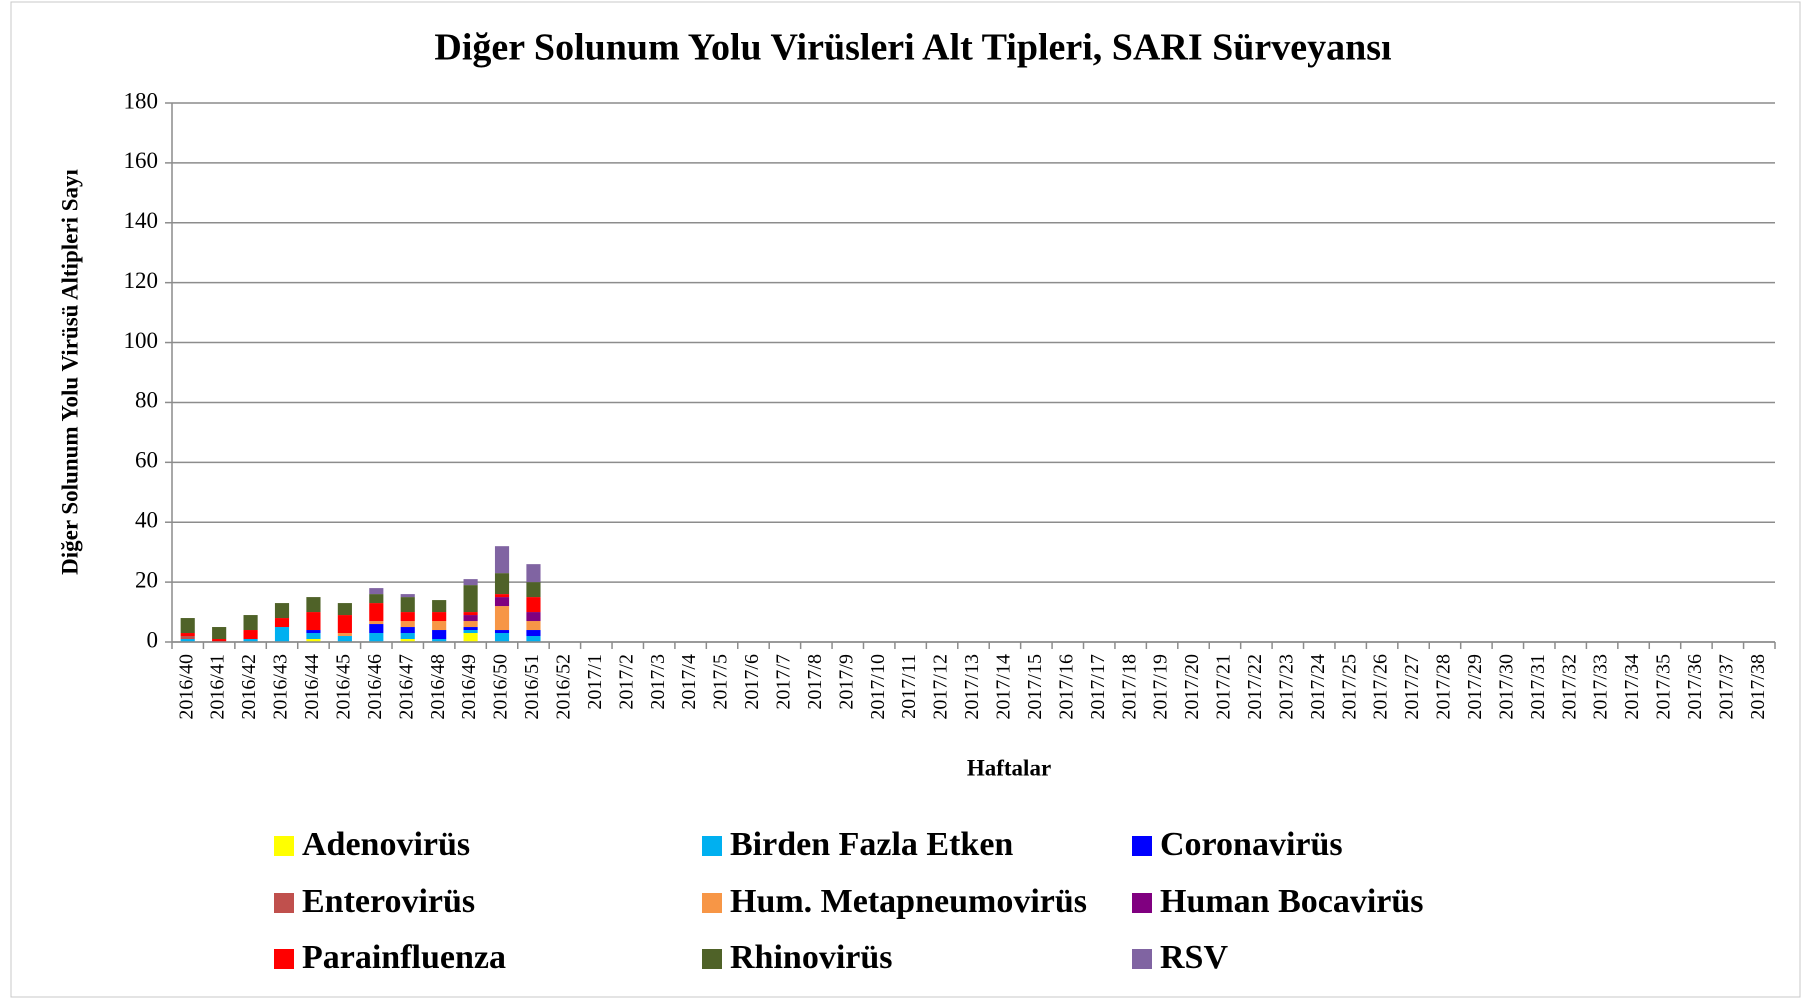 The width and height of the screenshot is (1802, 999). Describe the element at coordinates (186, 687) in the screenshot. I see `x-tick-label: 2016/40` at that location.